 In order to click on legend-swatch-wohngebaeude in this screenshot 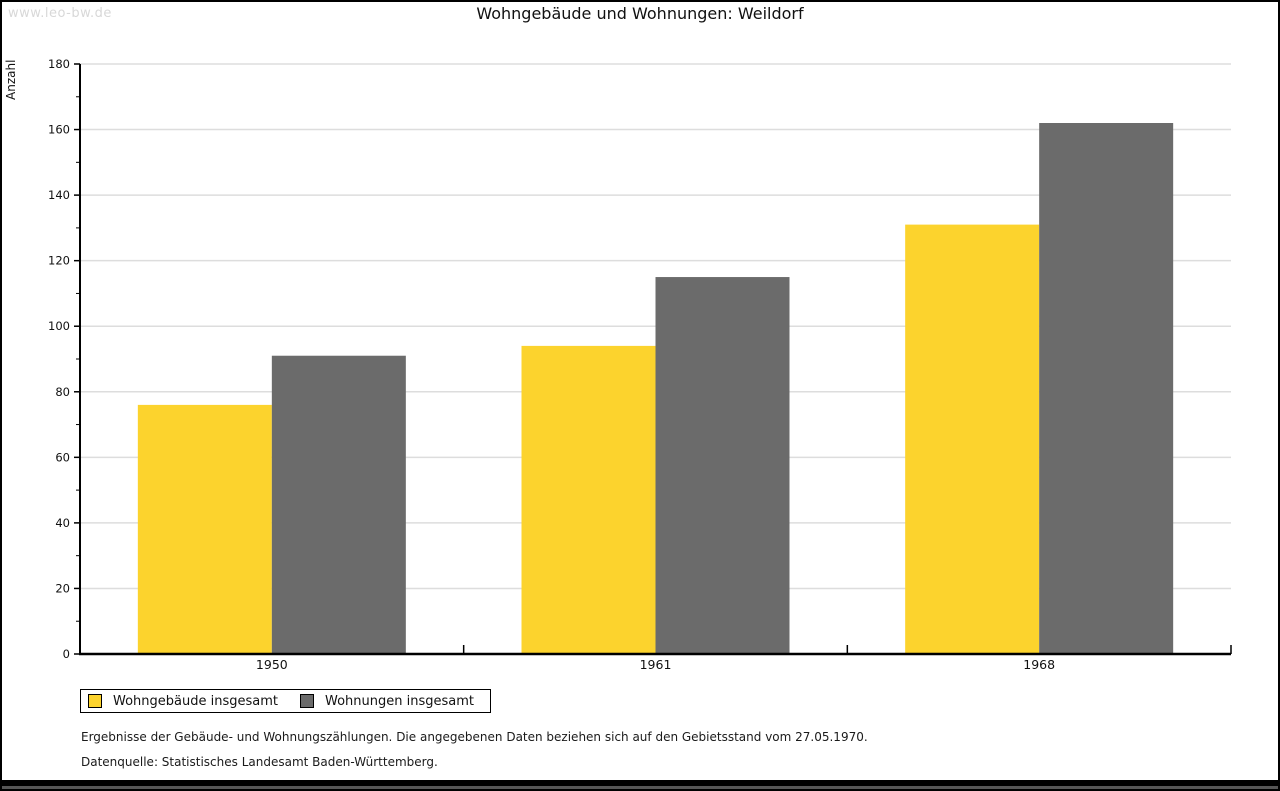, I will do `click(95, 701)`.